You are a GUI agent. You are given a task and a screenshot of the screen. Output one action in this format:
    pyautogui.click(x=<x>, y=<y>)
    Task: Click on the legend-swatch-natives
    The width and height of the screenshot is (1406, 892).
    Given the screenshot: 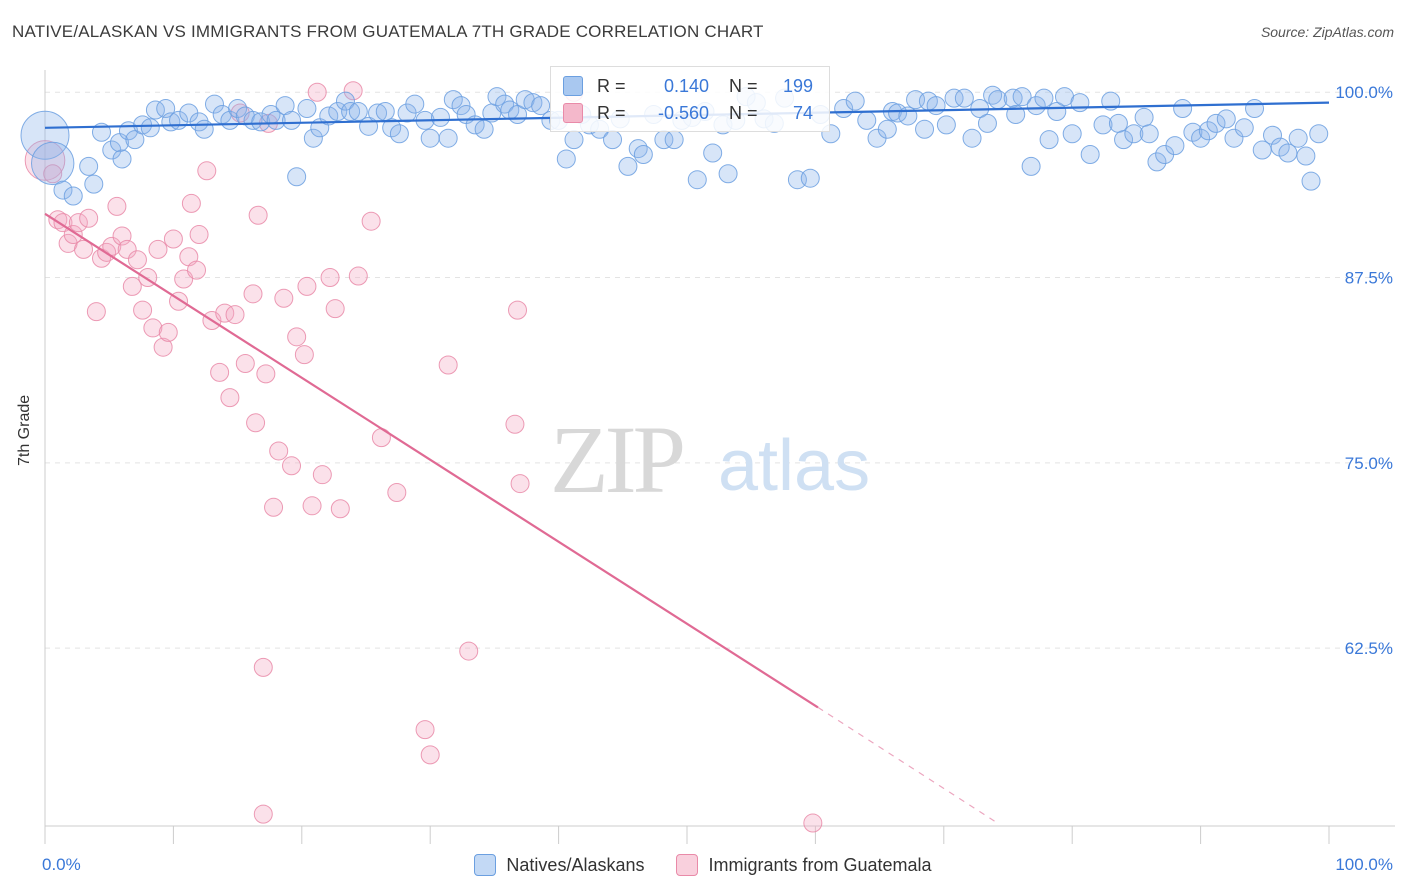 What is the action you would take?
    pyautogui.click(x=485, y=865)
    